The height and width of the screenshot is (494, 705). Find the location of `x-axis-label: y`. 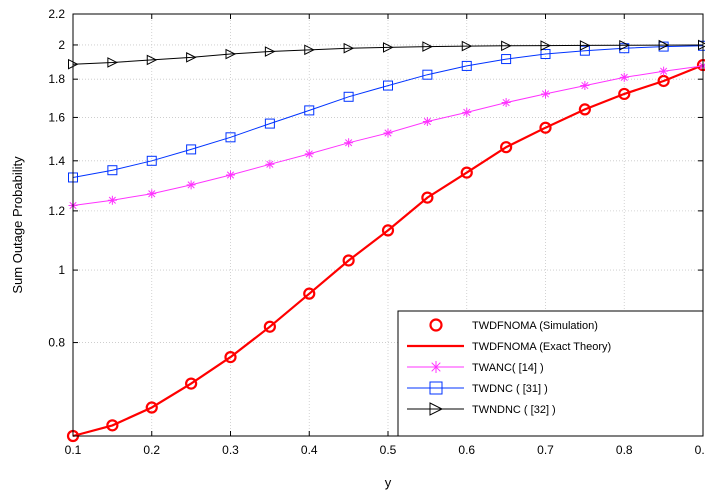

x-axis-label: y is located at coordinates (388, 482).